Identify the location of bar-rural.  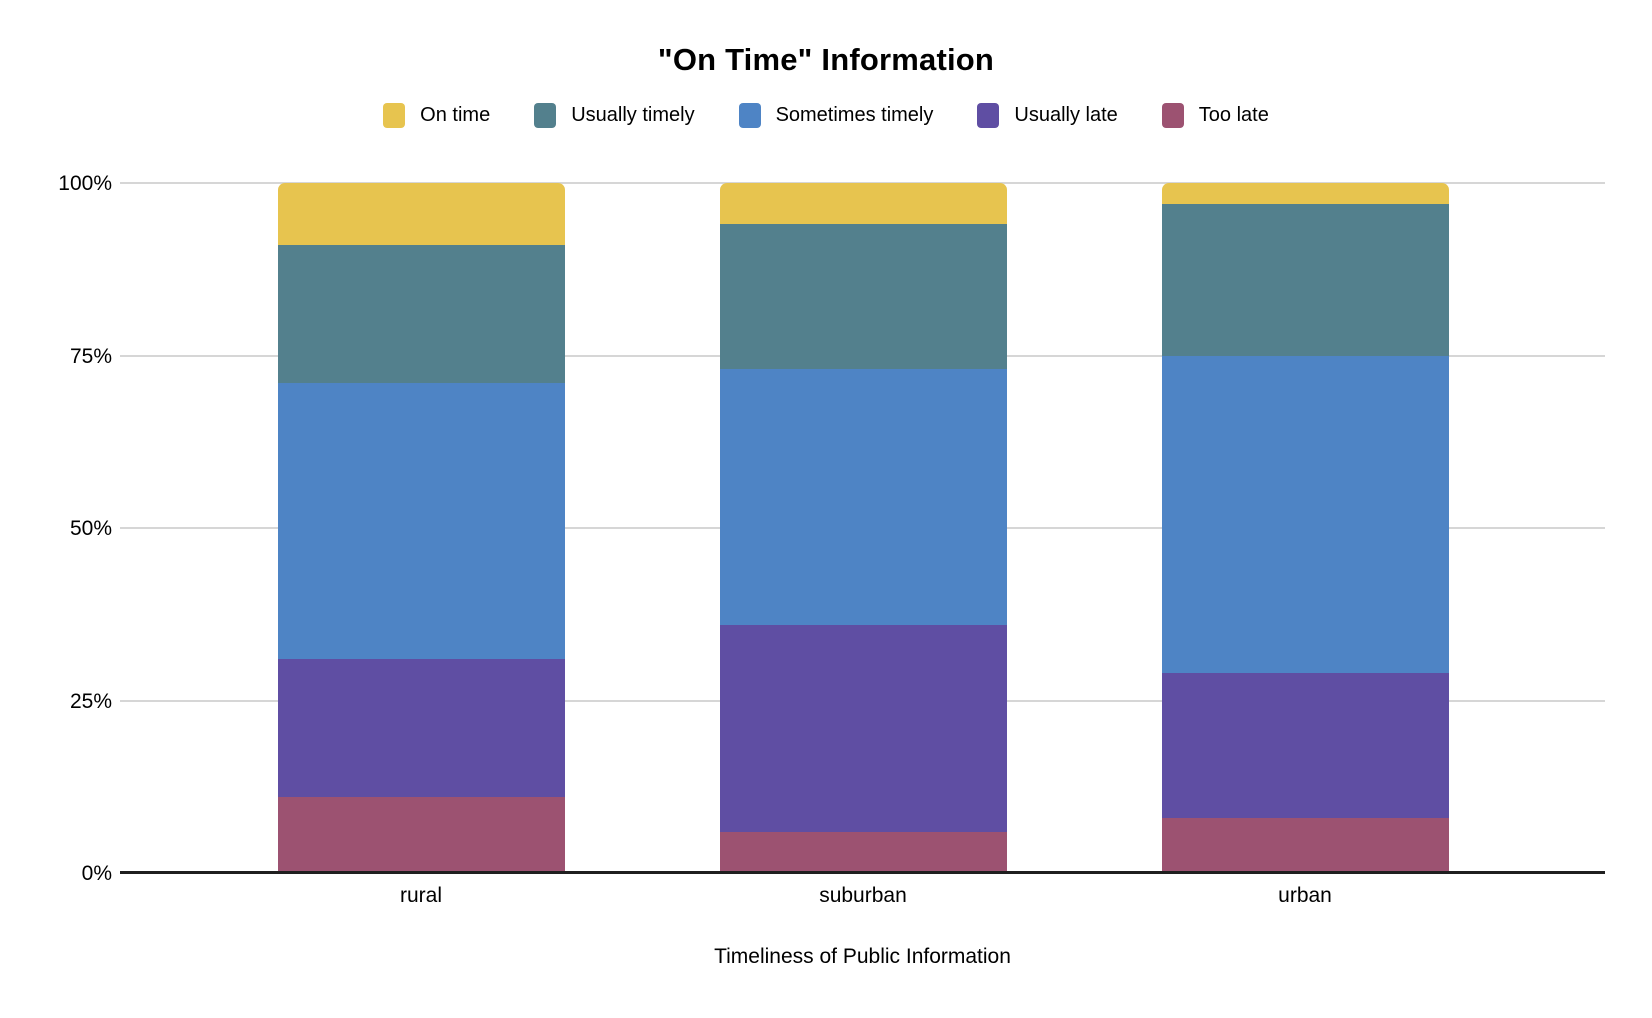
(421, 528).